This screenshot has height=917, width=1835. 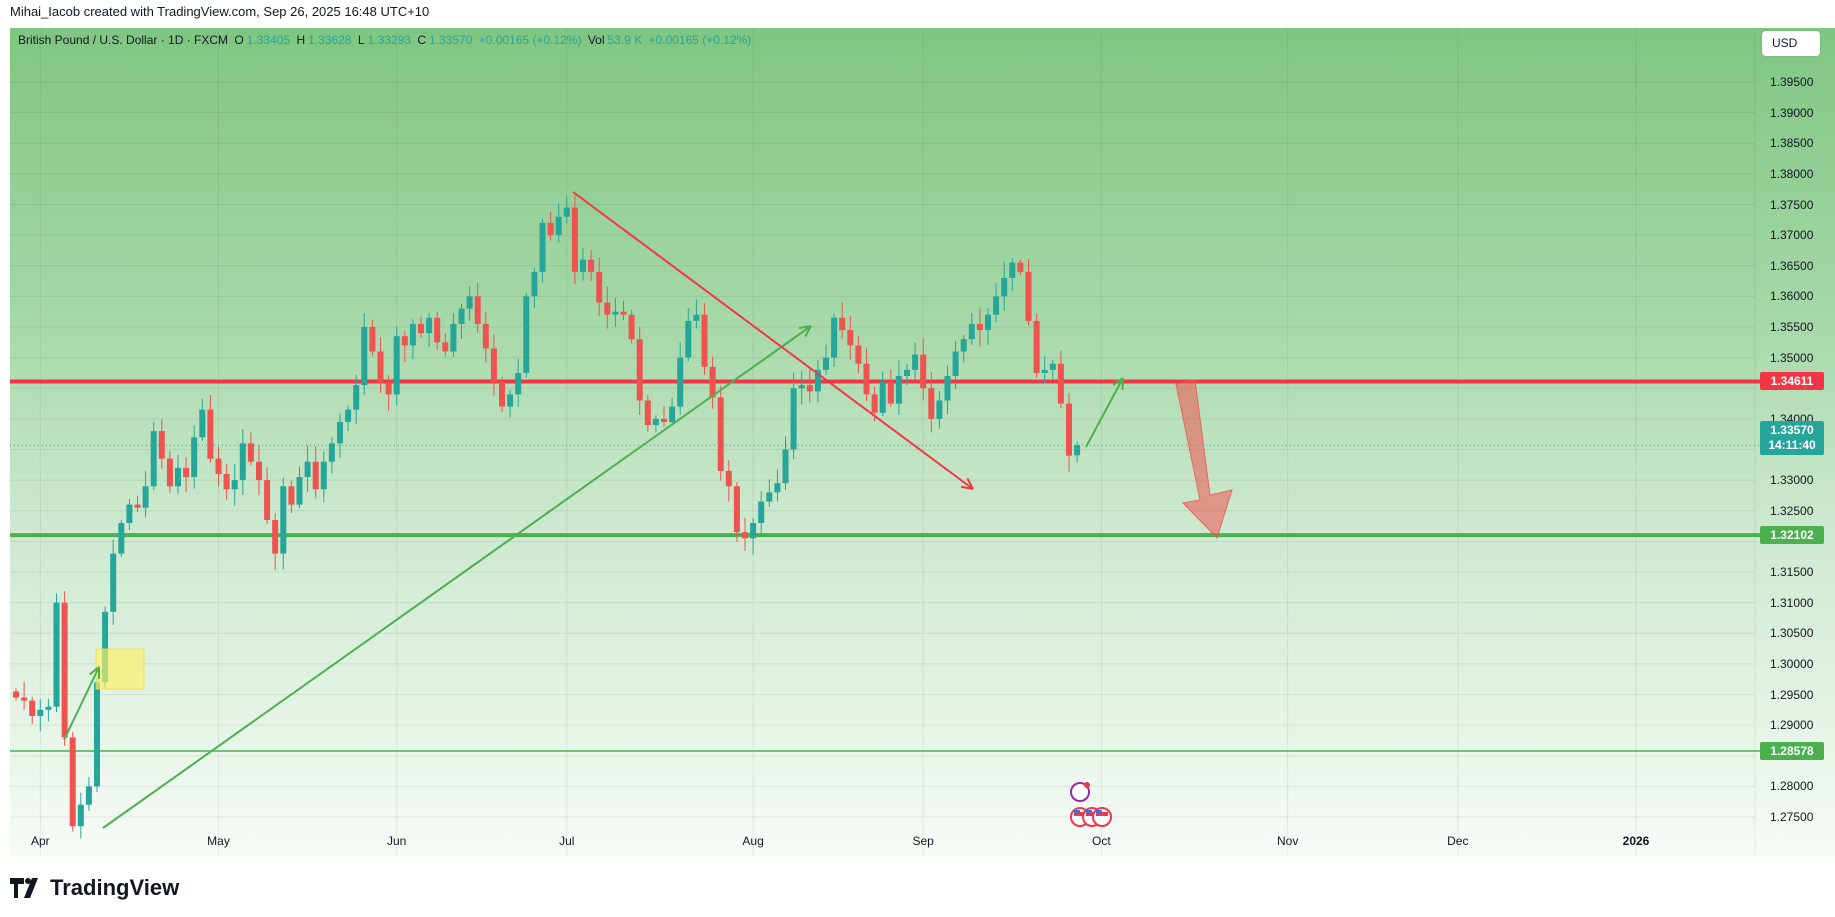 What do you see at coordinates (753, 841) in the screenshot?
I see `time-tick-label: Aug` at bounding box center [753, 841].